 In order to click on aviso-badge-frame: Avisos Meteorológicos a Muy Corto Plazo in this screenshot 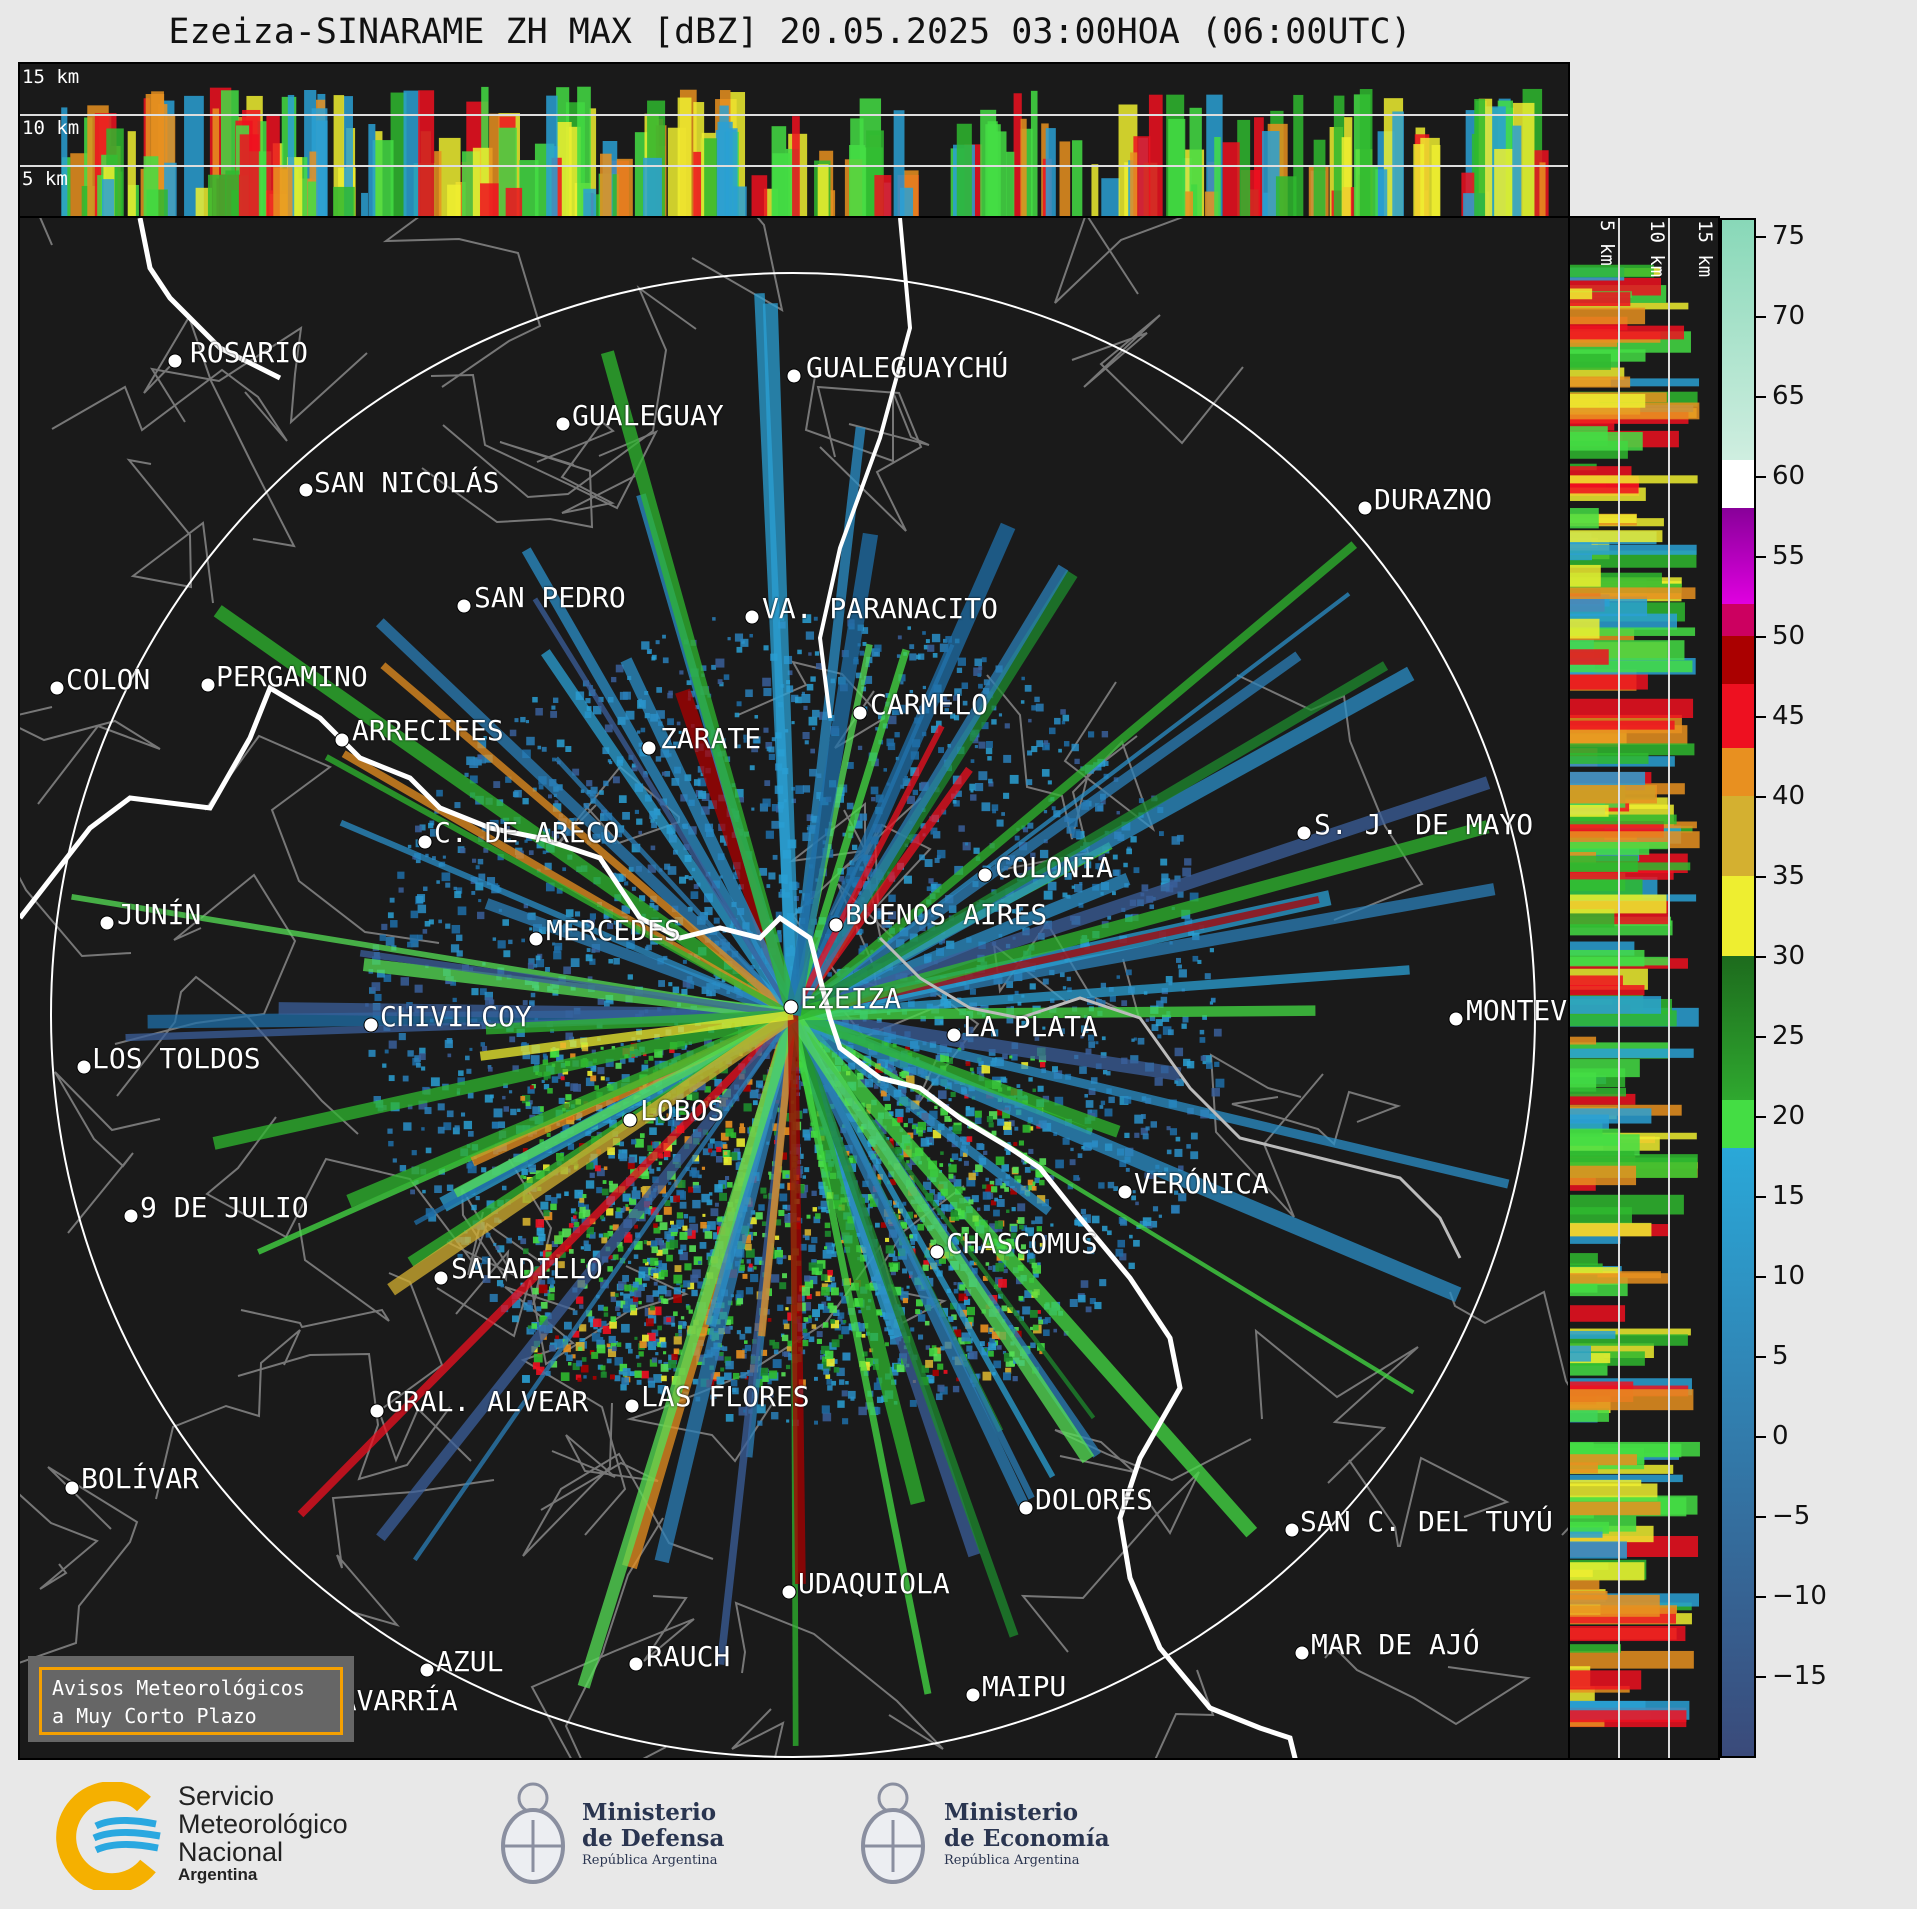, I will do `click(191, 1701)`.